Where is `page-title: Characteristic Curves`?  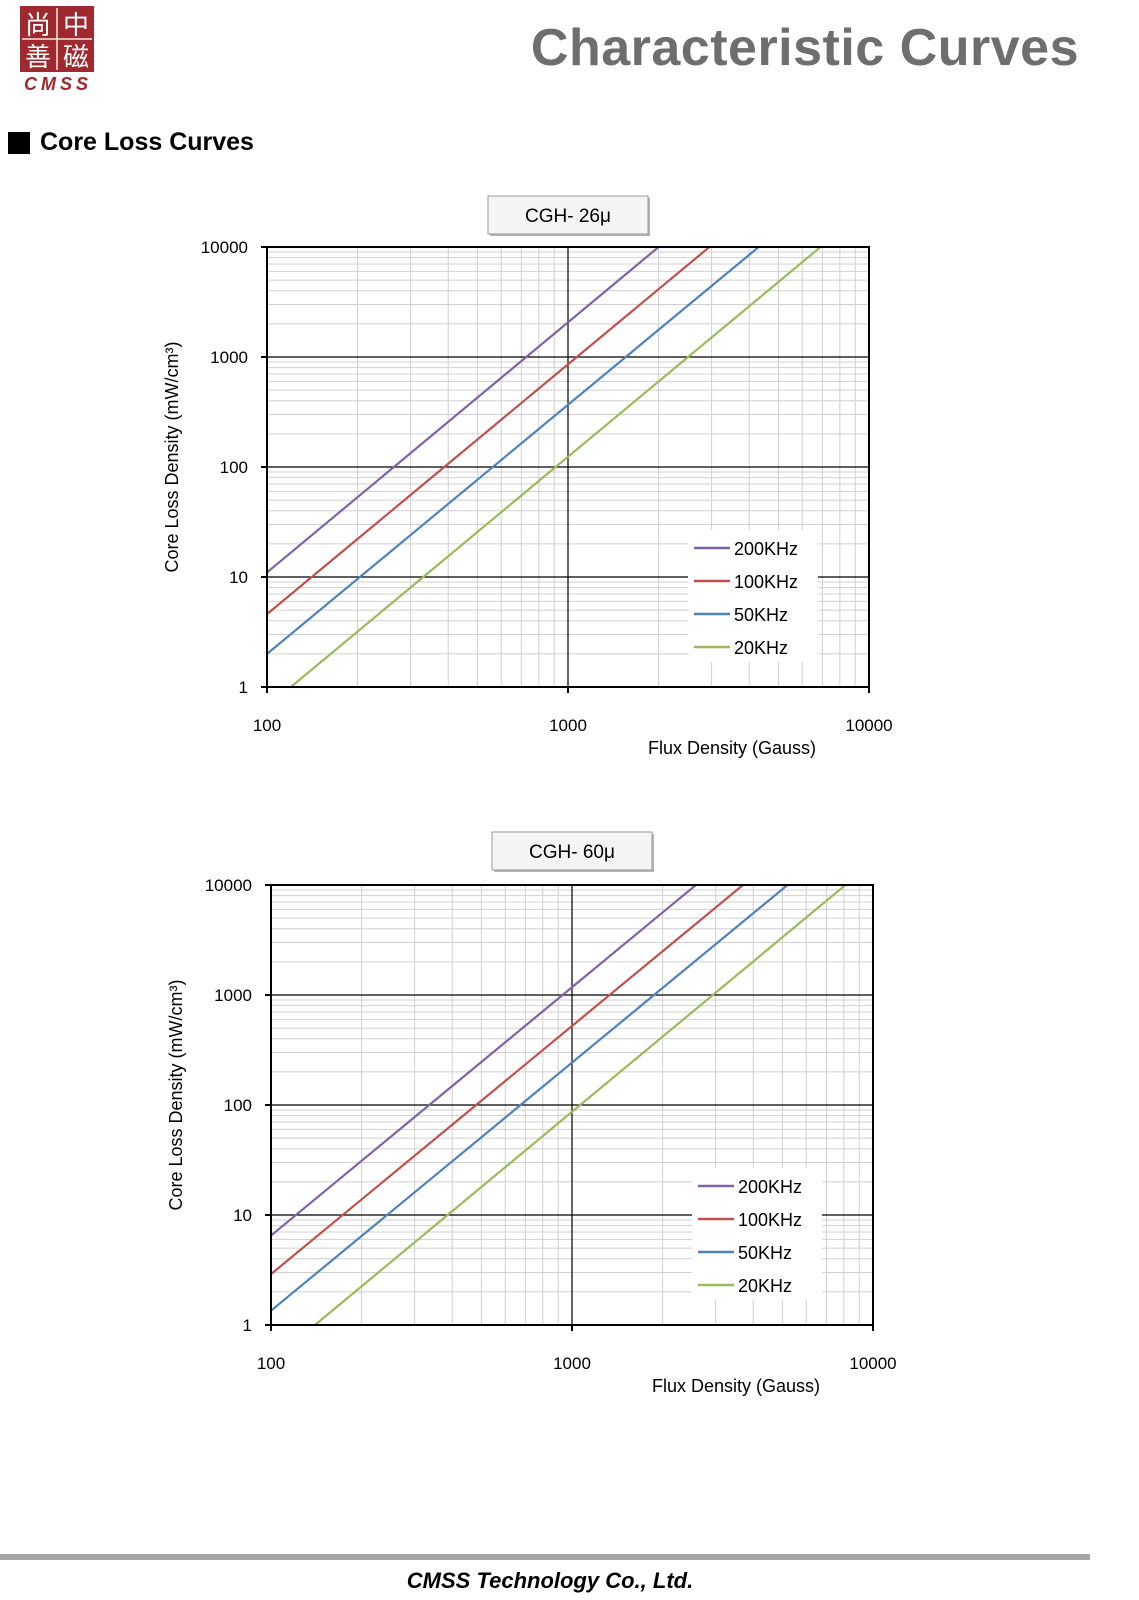 page-title: Characteristic Curves is located at coordinates (804, 48).